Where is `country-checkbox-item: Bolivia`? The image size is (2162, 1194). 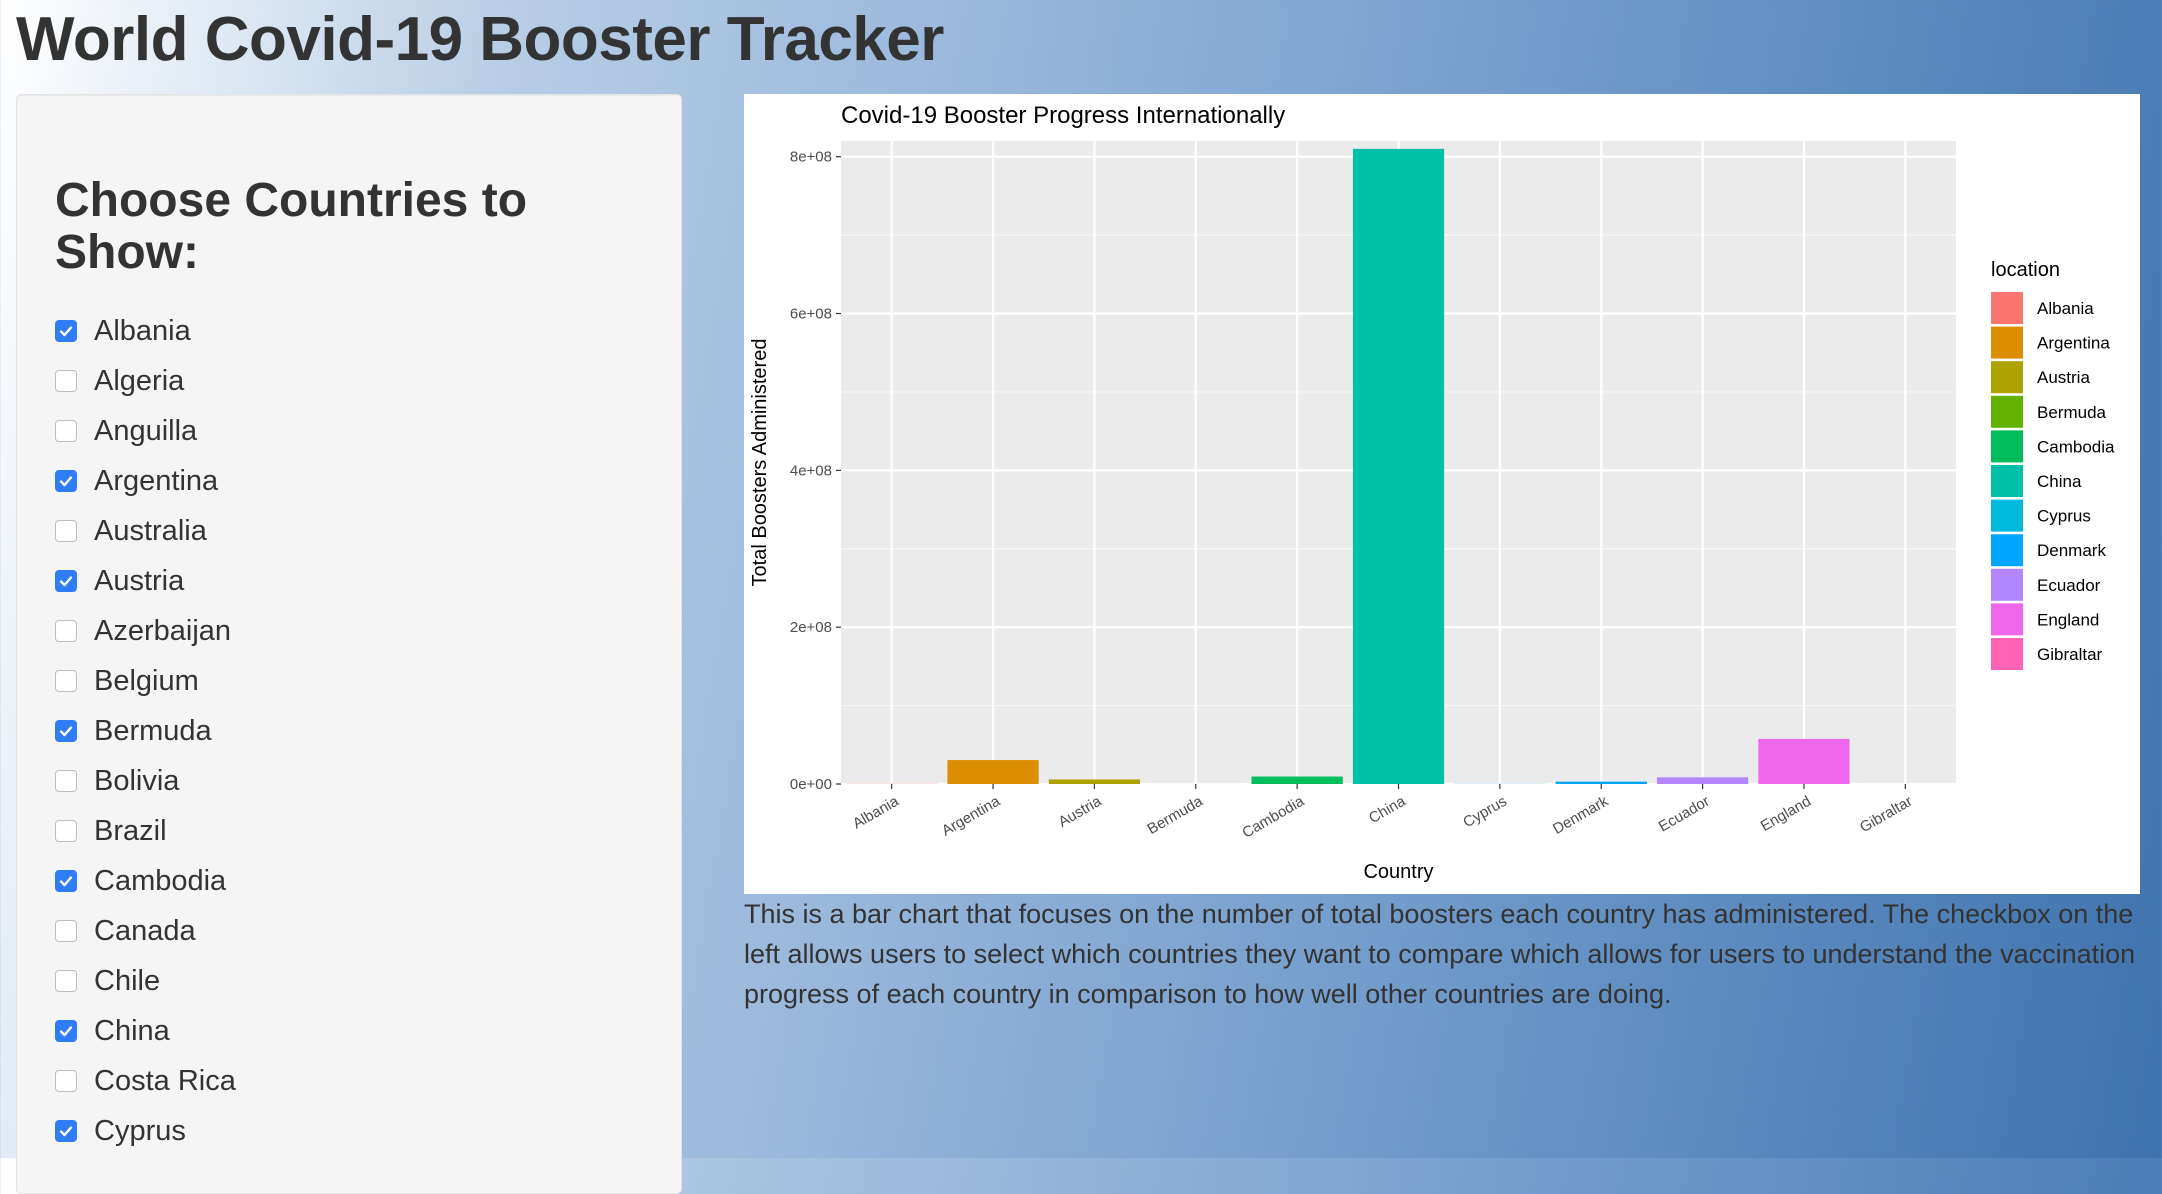 country-checkbox-item: Bolivia is located at coordinates (145, 781).